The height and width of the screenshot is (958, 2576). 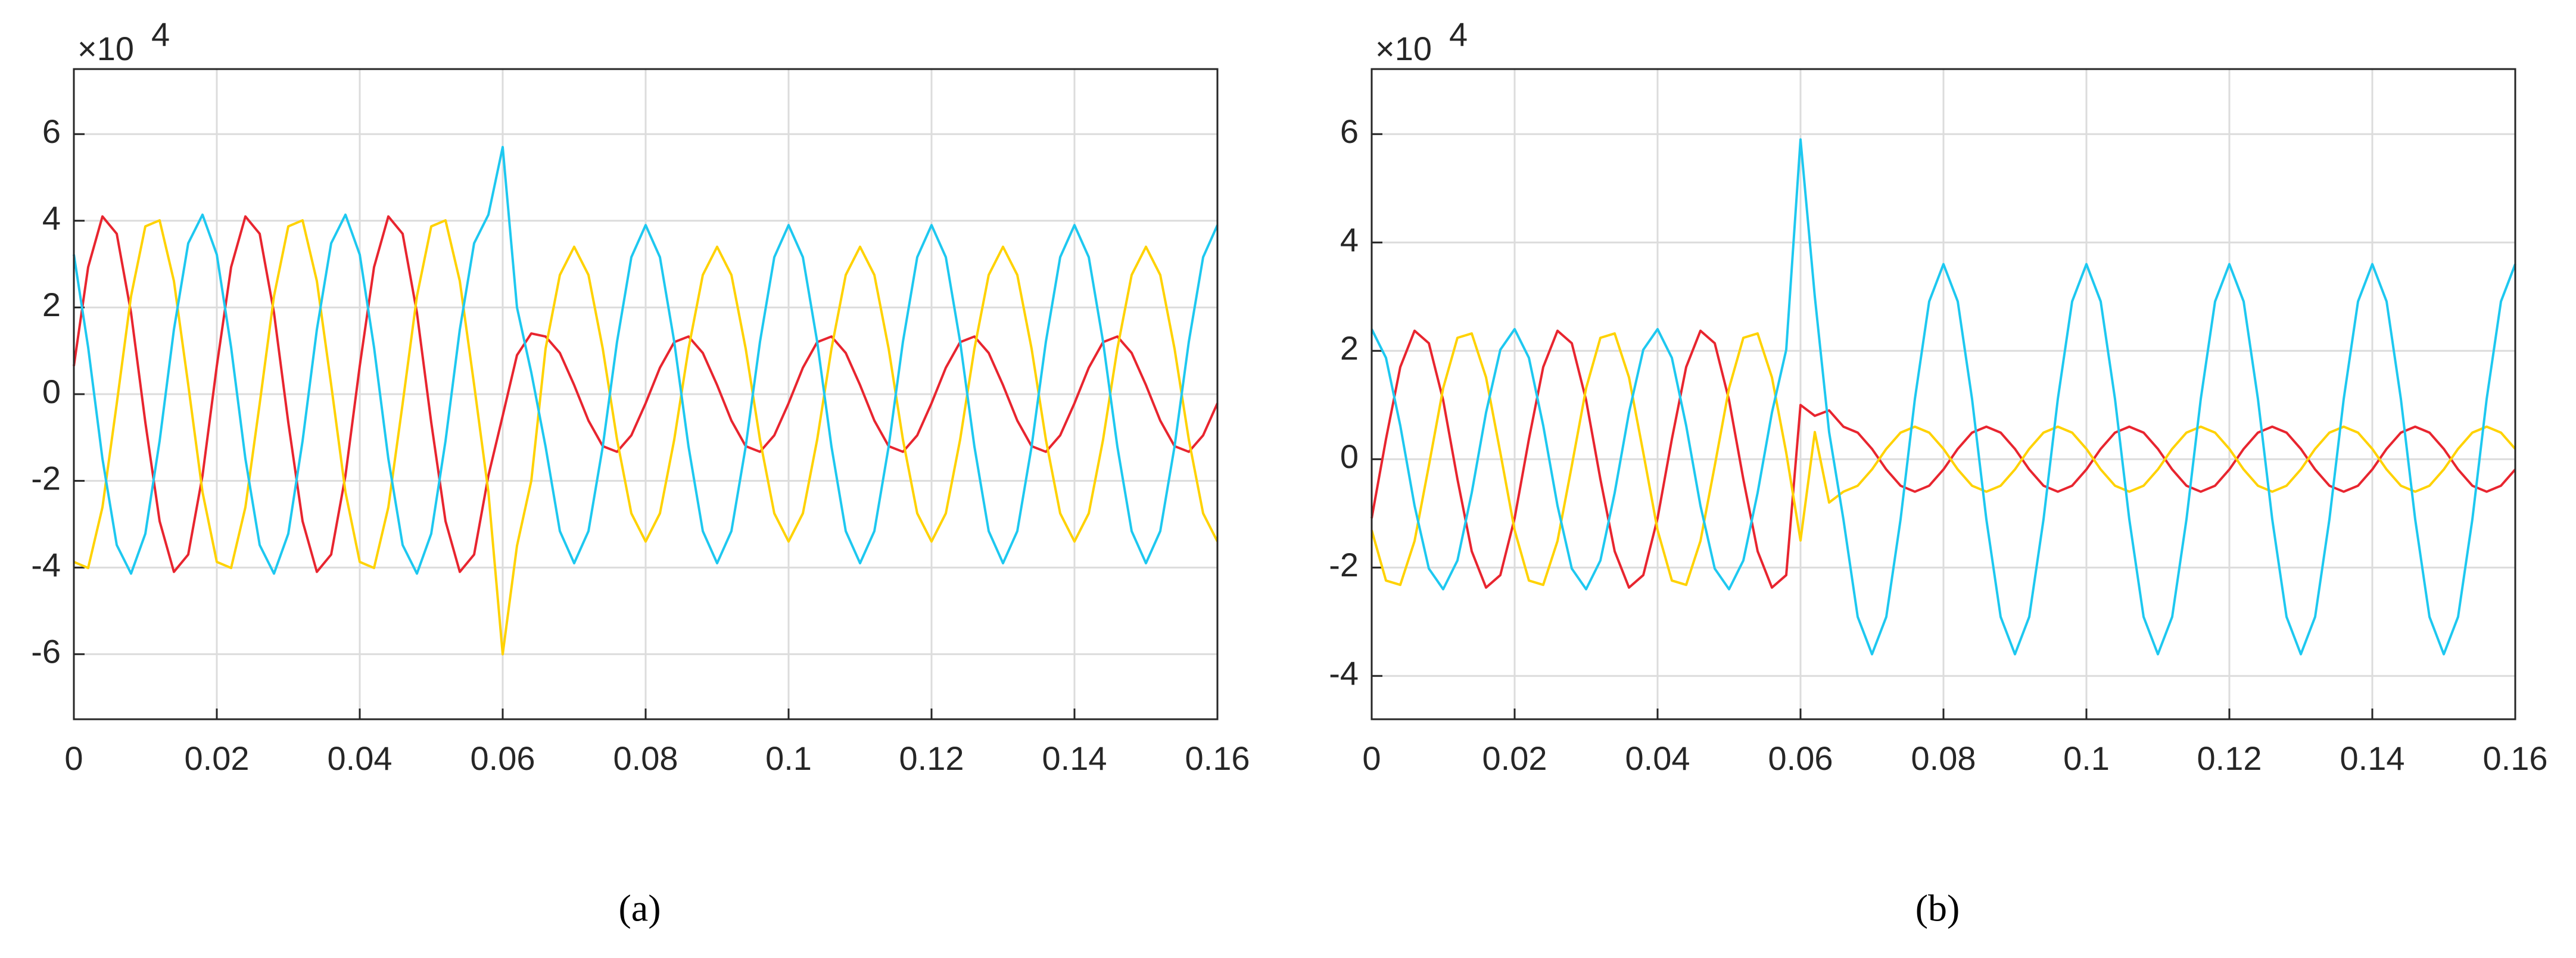 What do you see at coordinates (46, 651) in the screenshot?
I see `y-tick-label: -6` at bounding box center [46, 651].